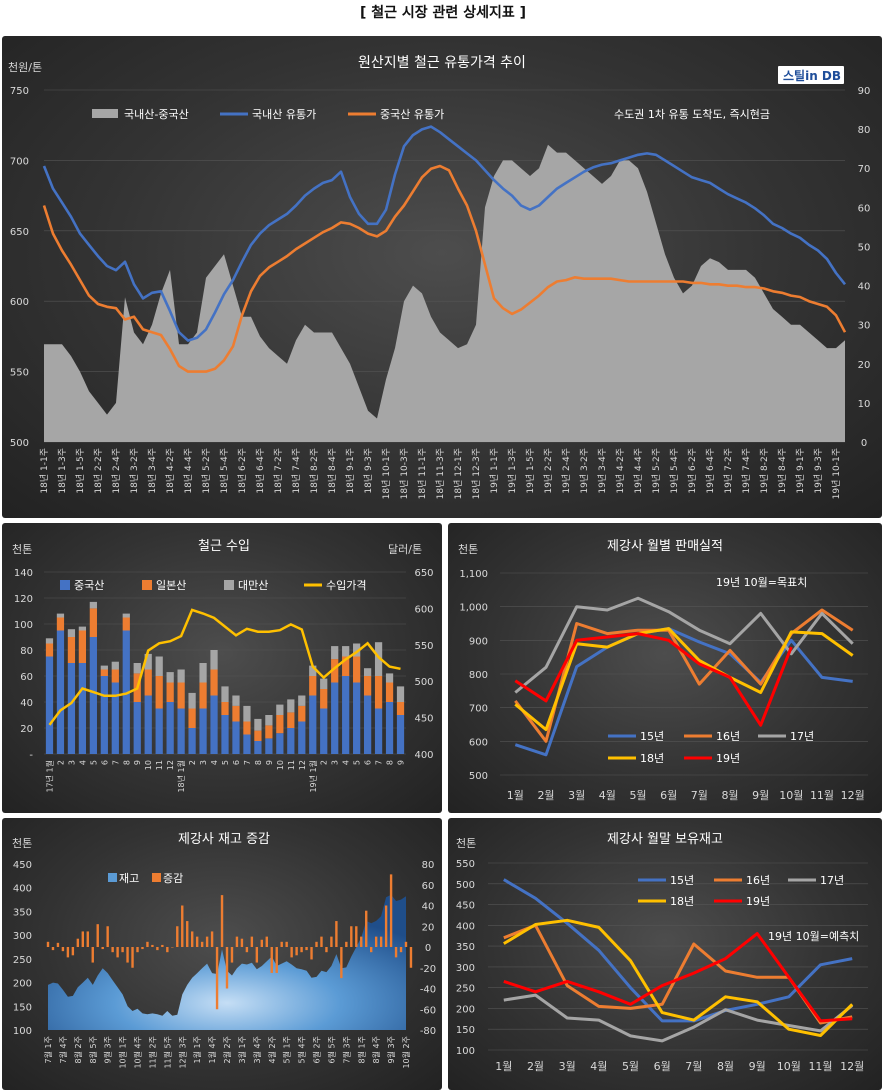  I want to click on x-tick-label: 6월 2주, so click(317, 1049).